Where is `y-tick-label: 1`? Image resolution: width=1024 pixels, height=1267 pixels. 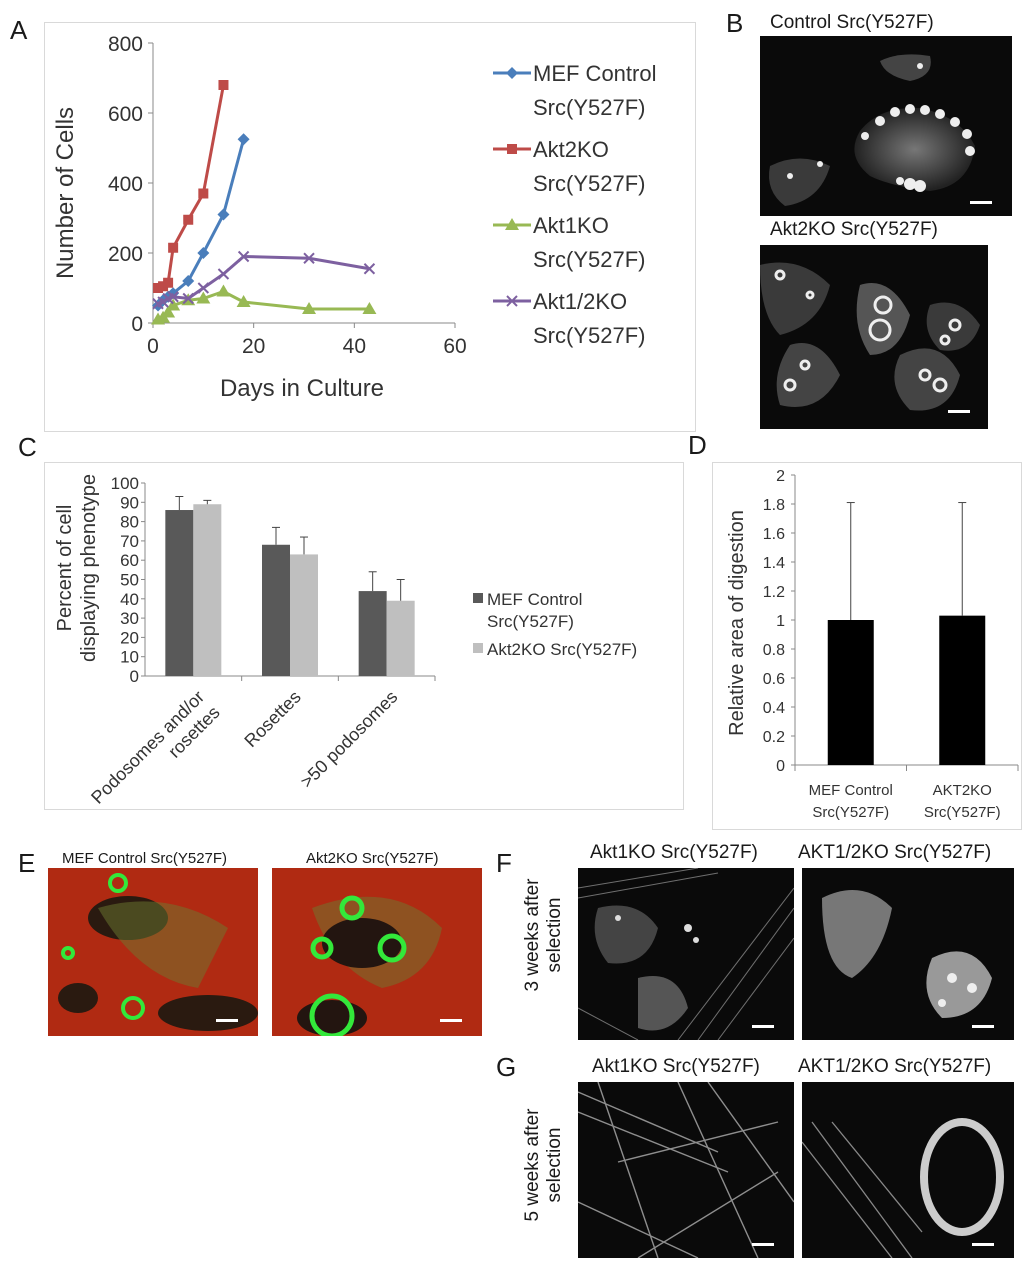
y-tick-label: 1 is located at coordinates (780, 621).